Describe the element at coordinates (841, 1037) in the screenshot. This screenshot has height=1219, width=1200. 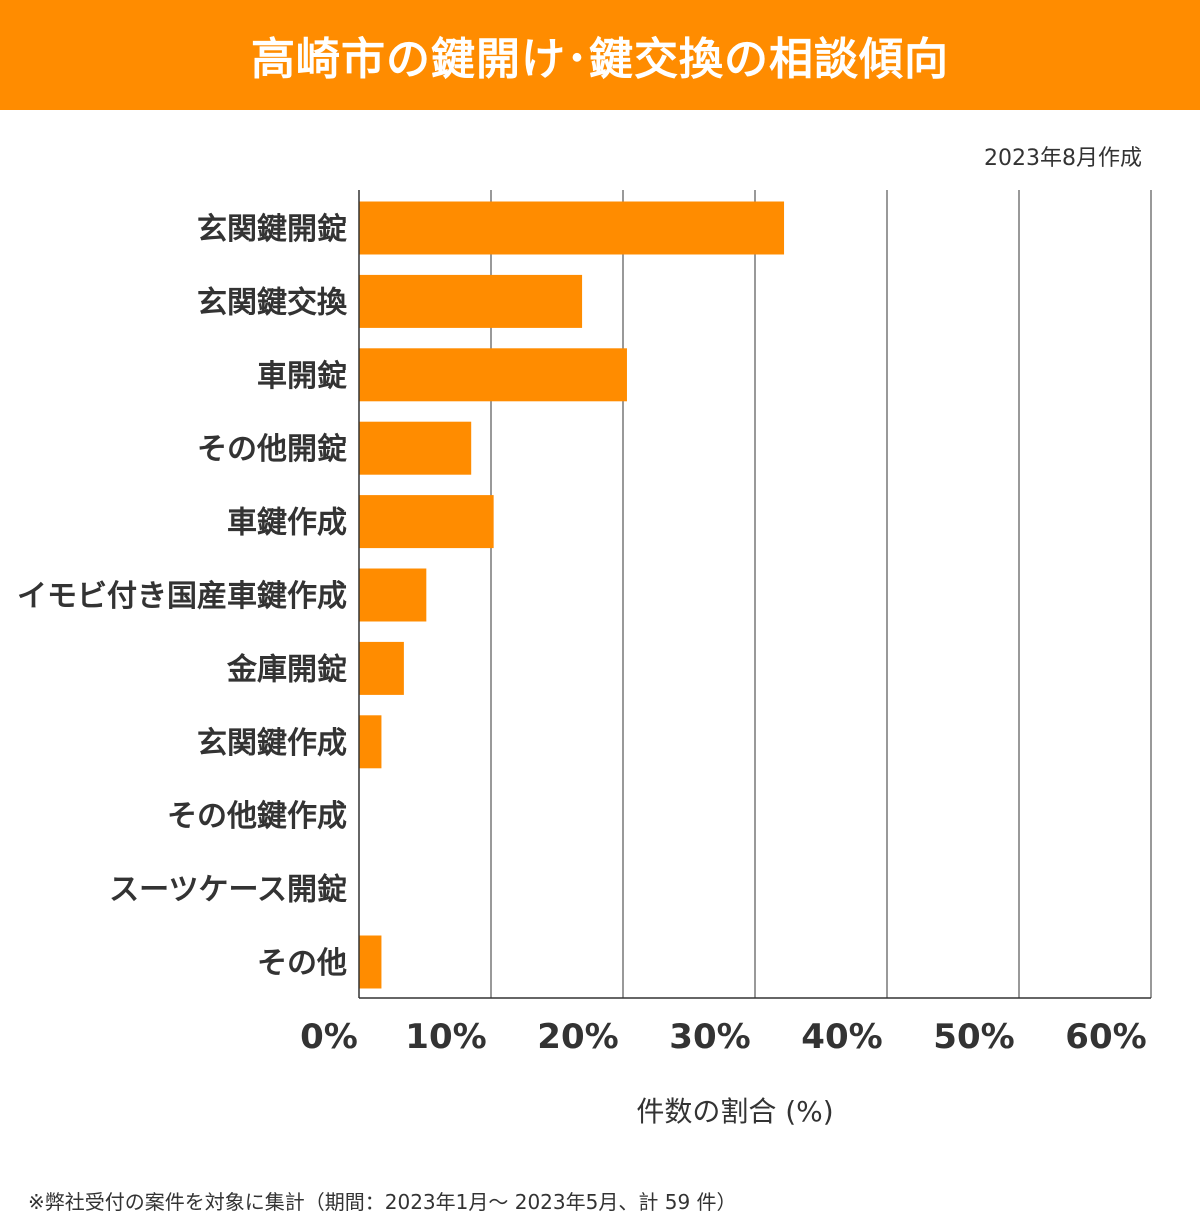
I see `x-tick-label: 40%` at that location.